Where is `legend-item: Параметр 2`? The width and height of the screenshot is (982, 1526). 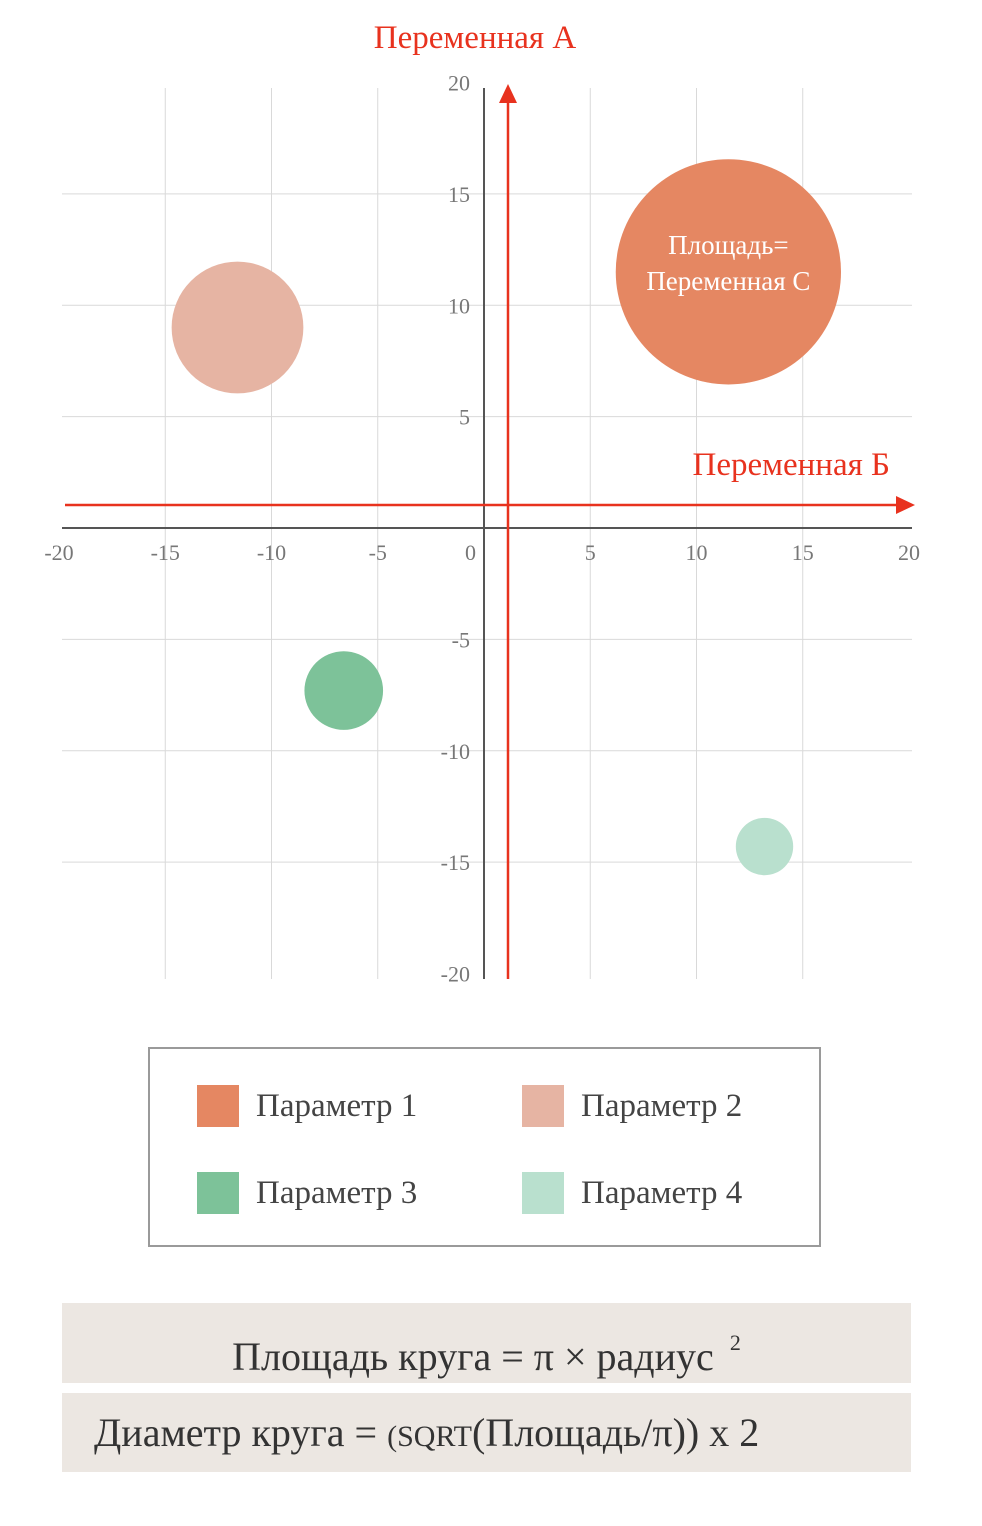
legend-item: Параметр 2 is located at coordinates (632, 1106).